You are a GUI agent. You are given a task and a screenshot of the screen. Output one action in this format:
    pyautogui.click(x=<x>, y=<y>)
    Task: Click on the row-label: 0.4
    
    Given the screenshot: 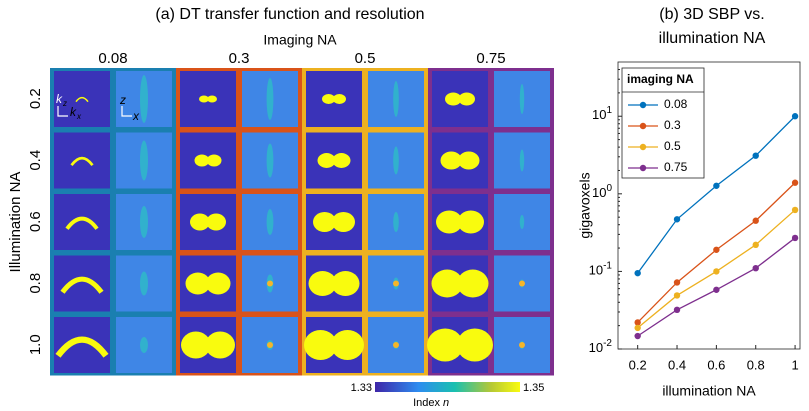 What is the action you would take?
    pyautogui.click(x=35, y=160)
    